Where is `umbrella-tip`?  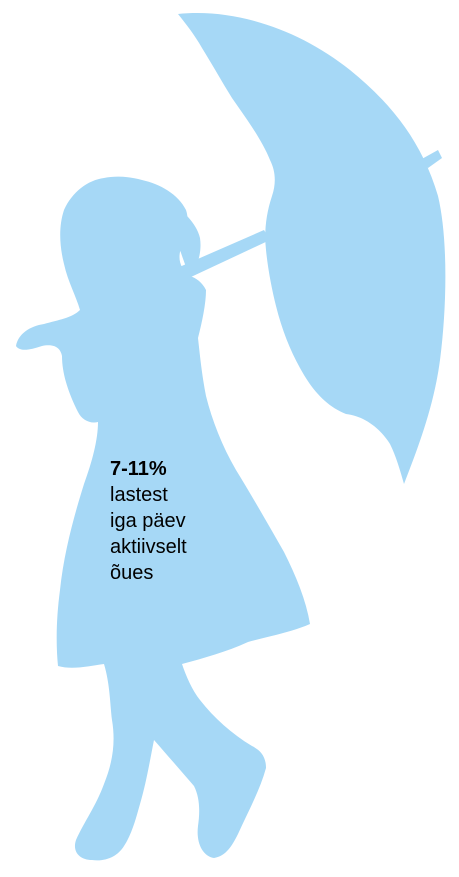
umbrella-tip is located at coordinates (431, 159).